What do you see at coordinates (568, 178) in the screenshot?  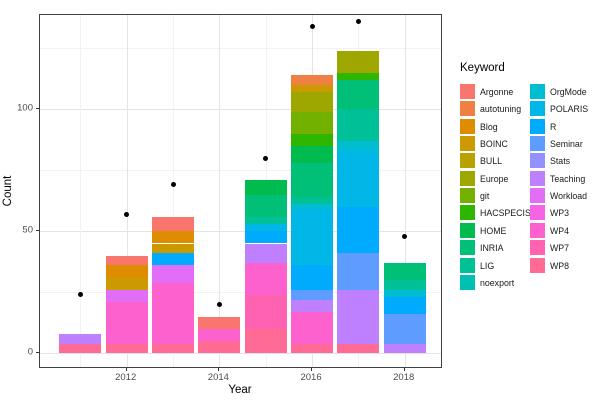 I see `legend-label: Teaching` at bounding box center [568, 178].